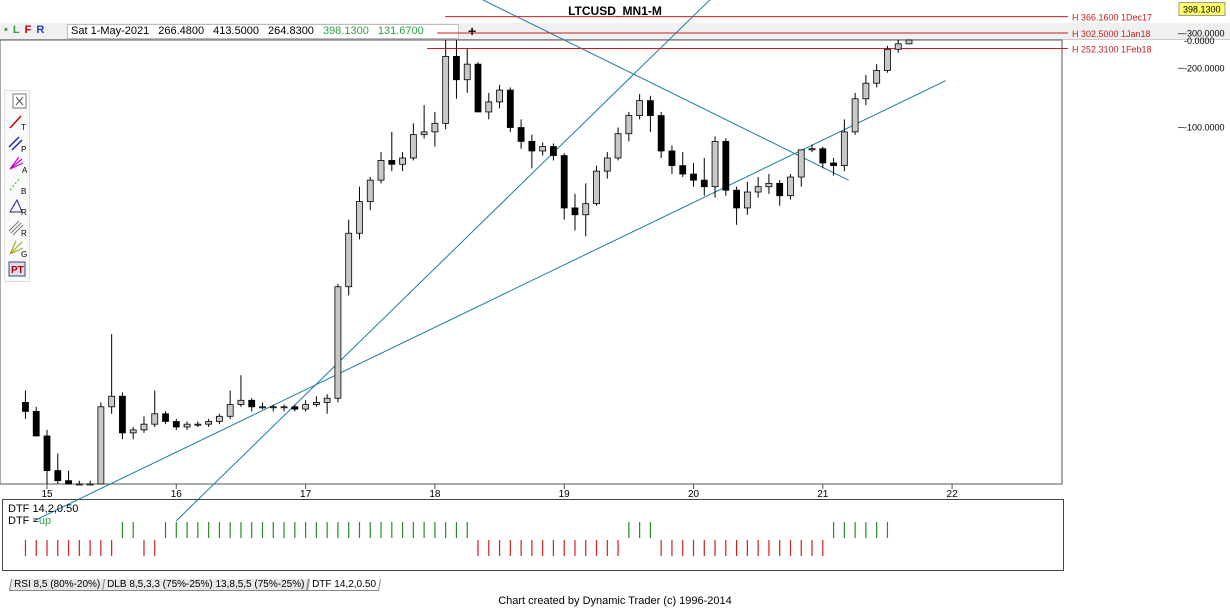 The width and height of the screenshot is (1230, 609). Describe the element at coordinates (533, 535) in the screenshot. I see `indicator-pane` at that location.